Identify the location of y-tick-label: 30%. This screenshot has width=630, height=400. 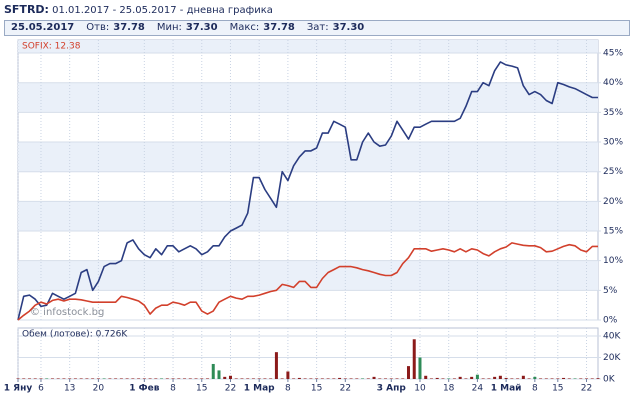
(613, 143).